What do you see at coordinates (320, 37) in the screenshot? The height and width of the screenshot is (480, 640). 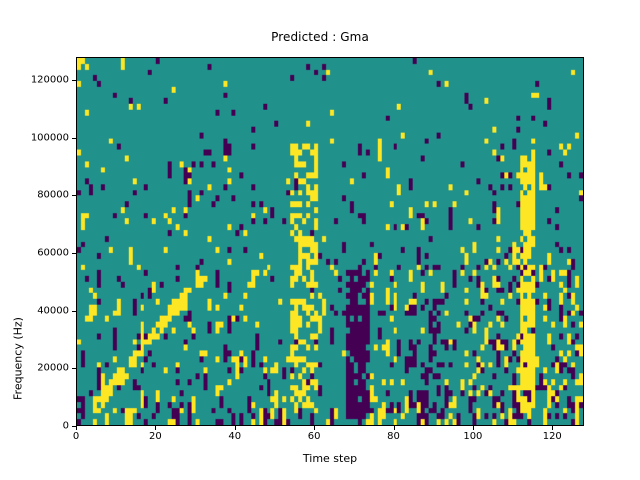 I see `chart-title: Predicted : Gma` at bounding box center [320, 37].